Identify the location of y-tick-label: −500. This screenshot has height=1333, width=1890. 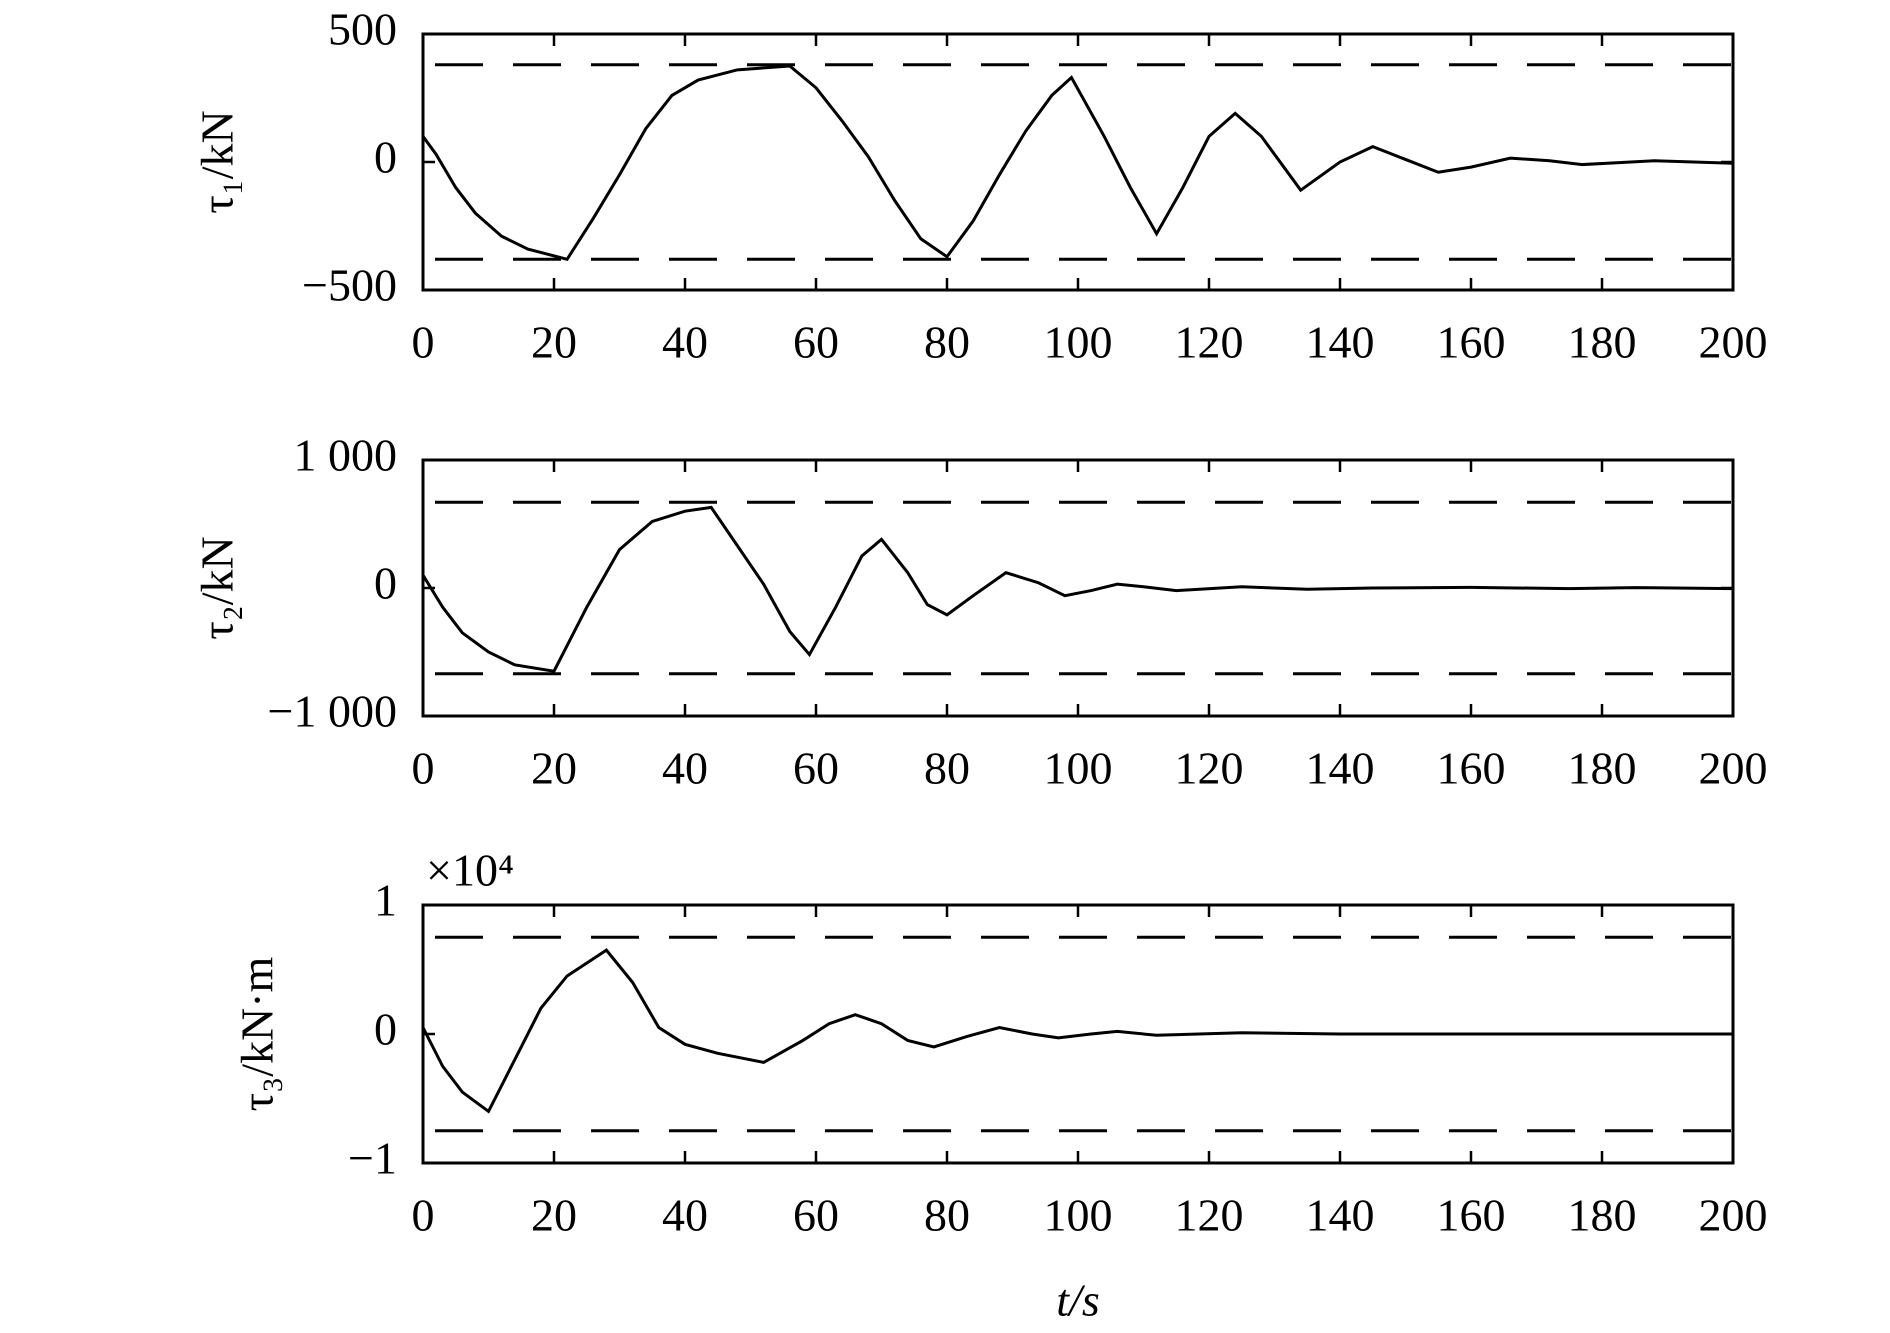
(349, 285).